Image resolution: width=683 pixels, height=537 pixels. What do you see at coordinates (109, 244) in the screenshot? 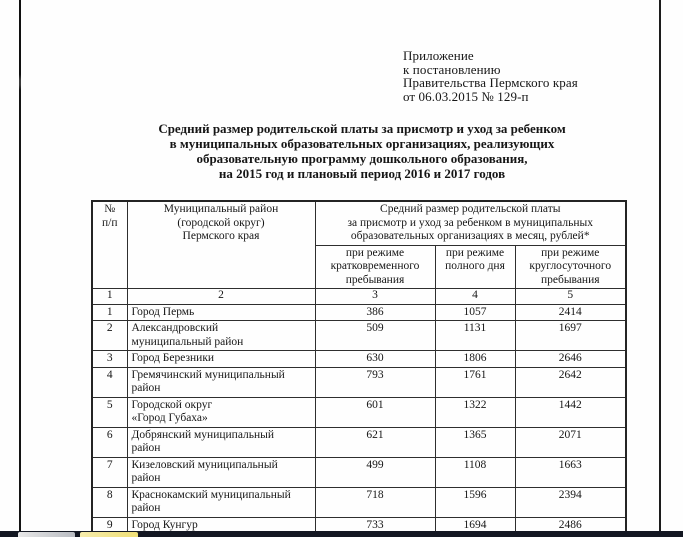
I see `header-num: № п/п` at bounding box center [109, 244].